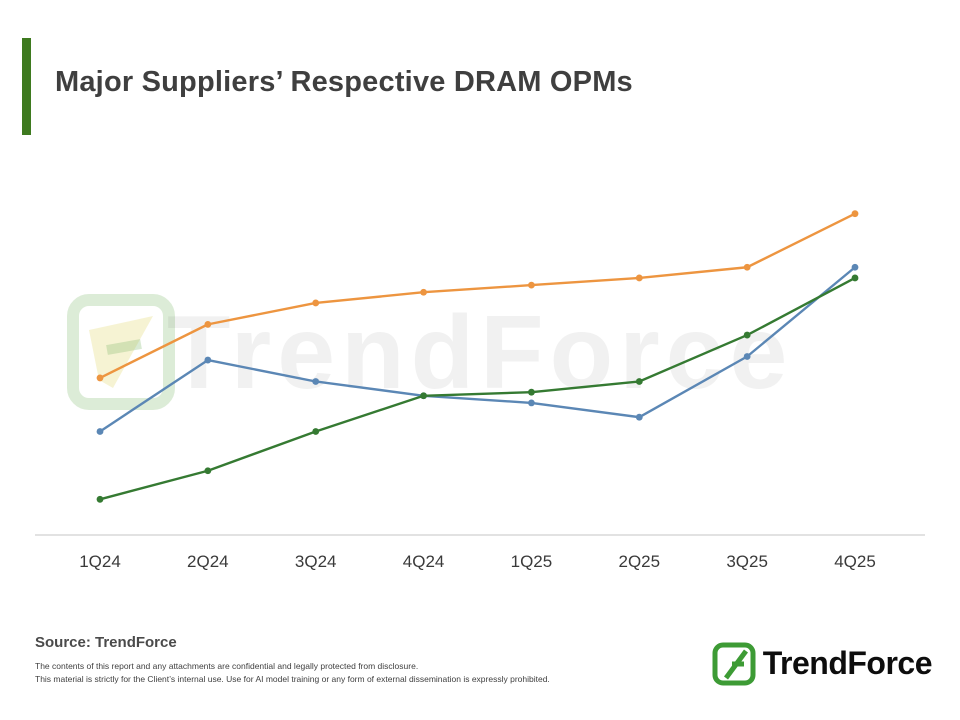 The height and width of the screenshot is (720, 960). Describe the element at coordinates (424, 561) in the screenshot. I see `x-axis-label-4Q24: 4Q24` at that location.